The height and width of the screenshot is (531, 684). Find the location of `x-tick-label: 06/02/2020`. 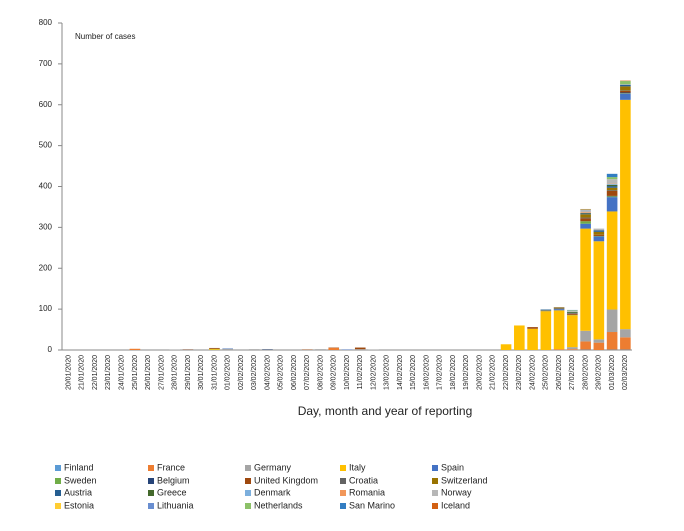

x-tick-label: 06/02/2020 is located at coordinates (294, 372).